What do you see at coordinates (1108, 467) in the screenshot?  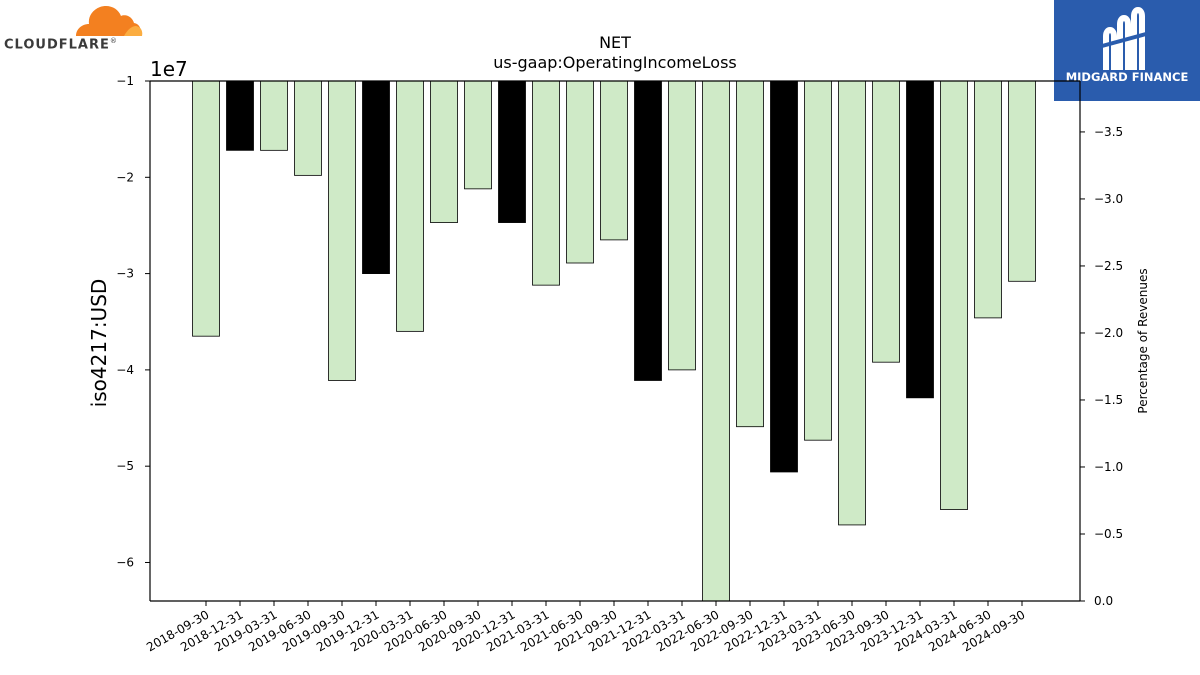 I see `y2-tick-label: −1.0` at bounding box center [1108, 467].